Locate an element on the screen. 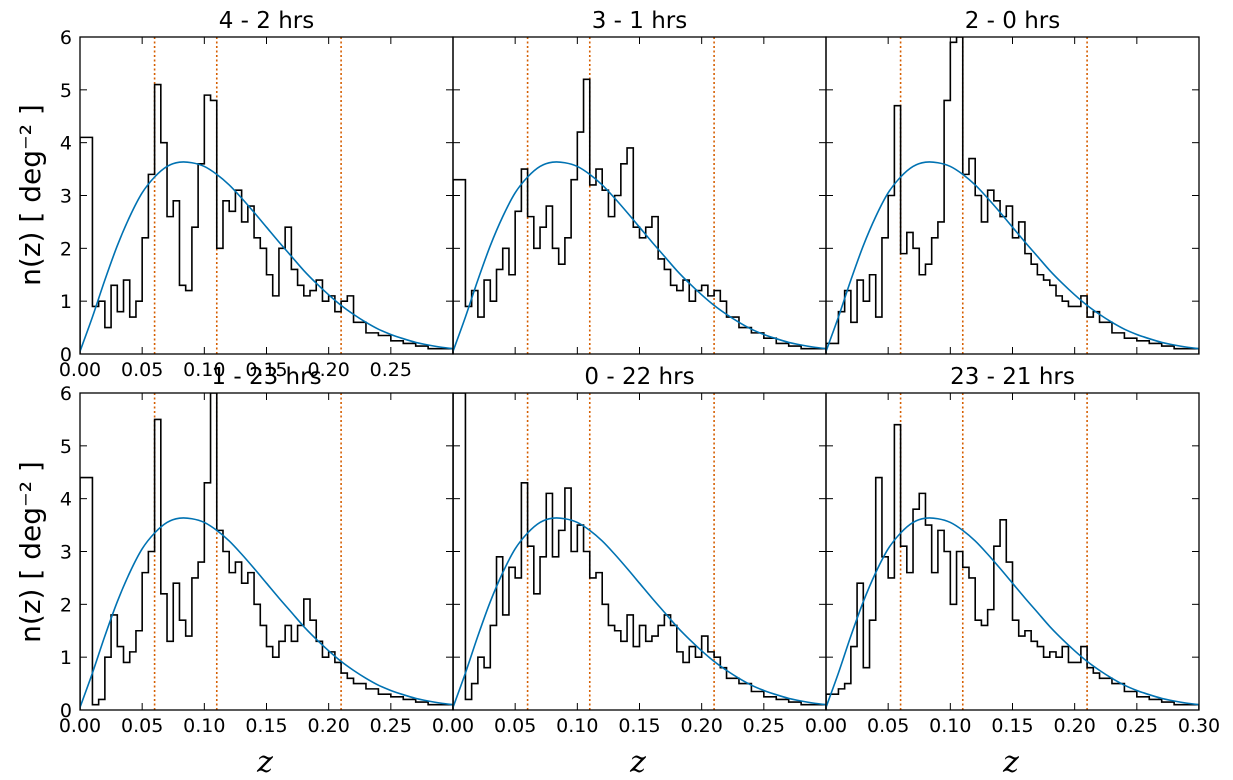 This screenshot has height=780, width=1233. panel-title: 4 - 2 hrs is located at coordinates (267, 21).